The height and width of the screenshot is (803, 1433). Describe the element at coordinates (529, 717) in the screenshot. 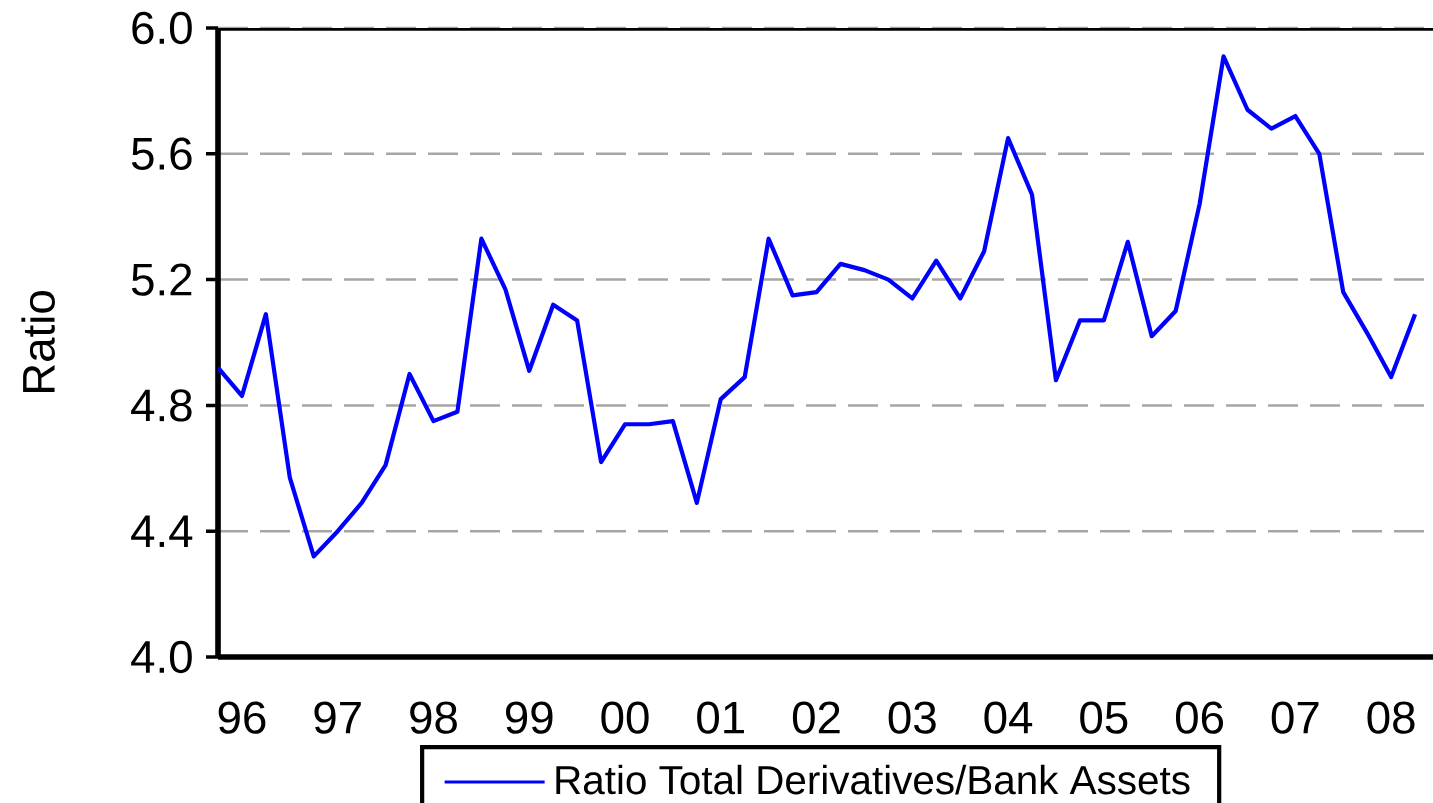

I see `x-tick-label: 99` at that location.